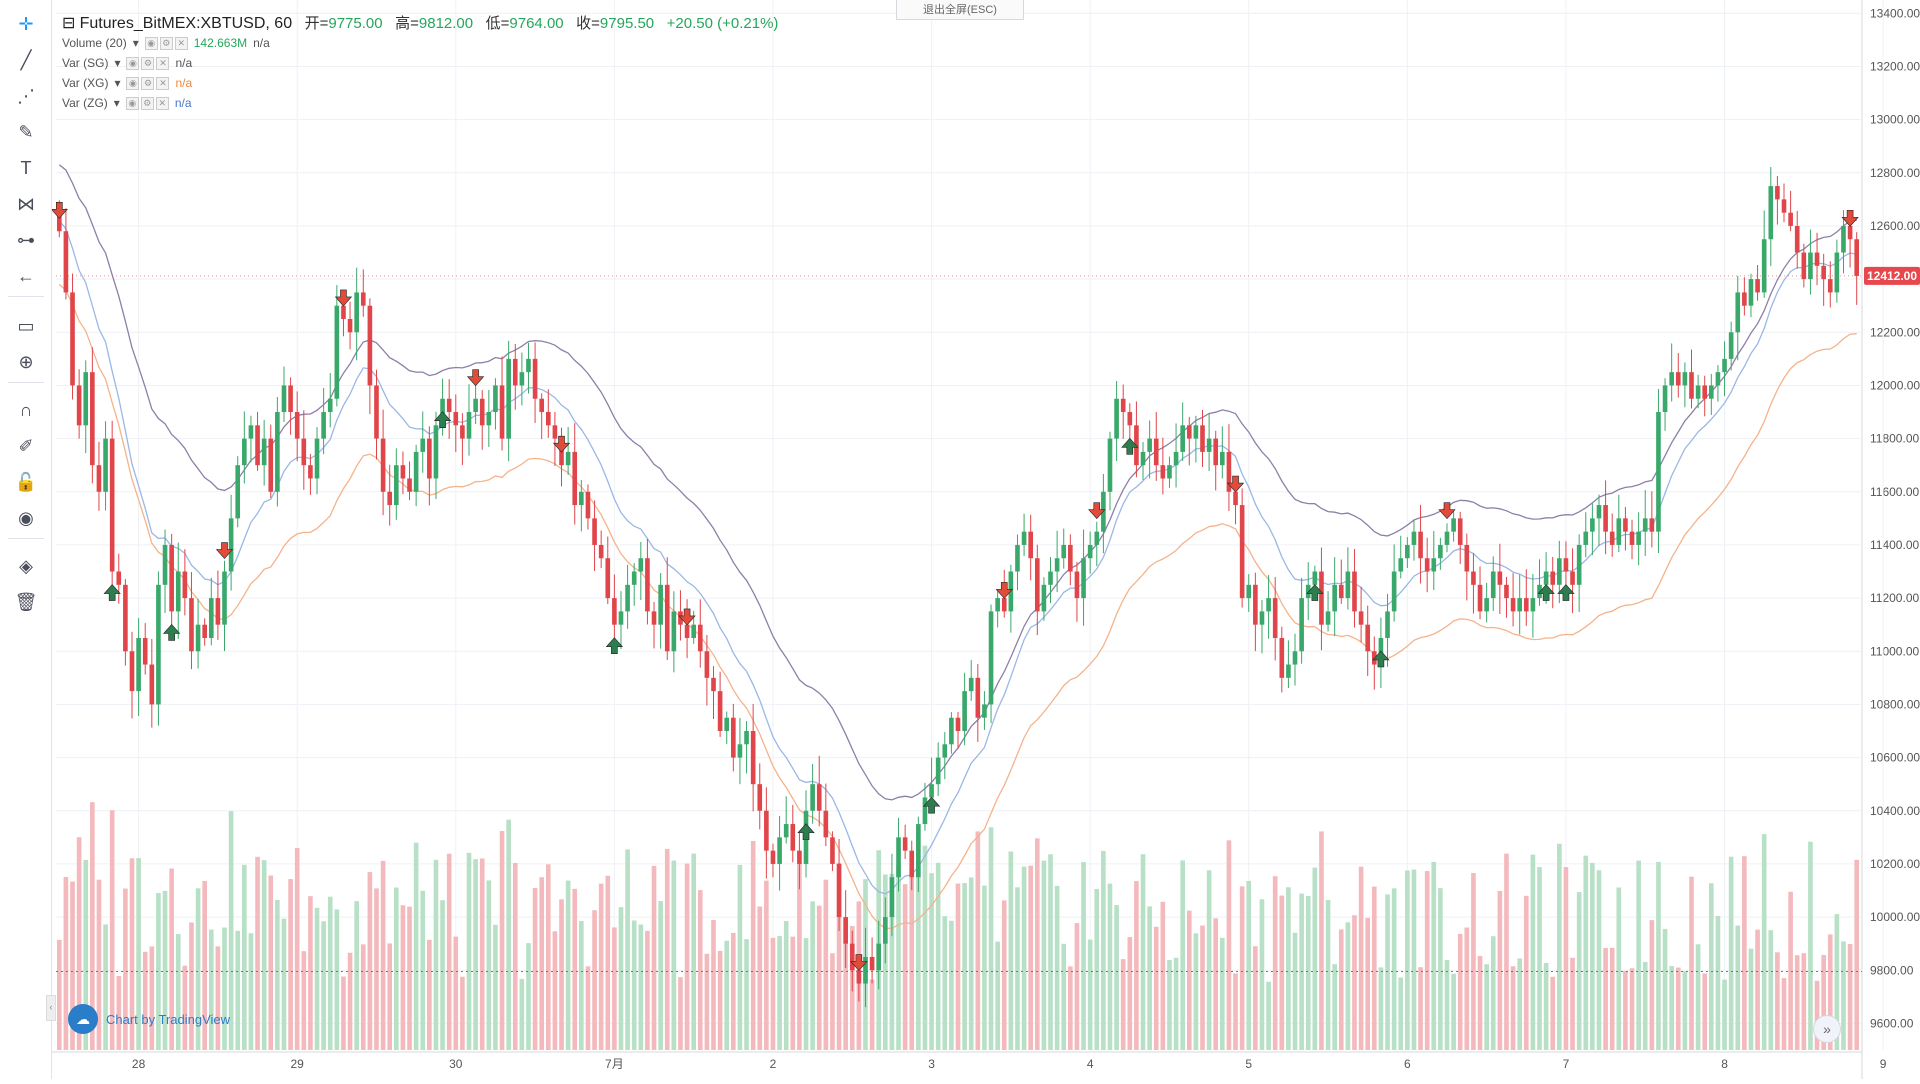 Image resolution: width=1920 pixels, height=1084 pixels. Describe the element at coordinates (26, 167) in the screenshot. I see `text-tool-icon: T` at that location.